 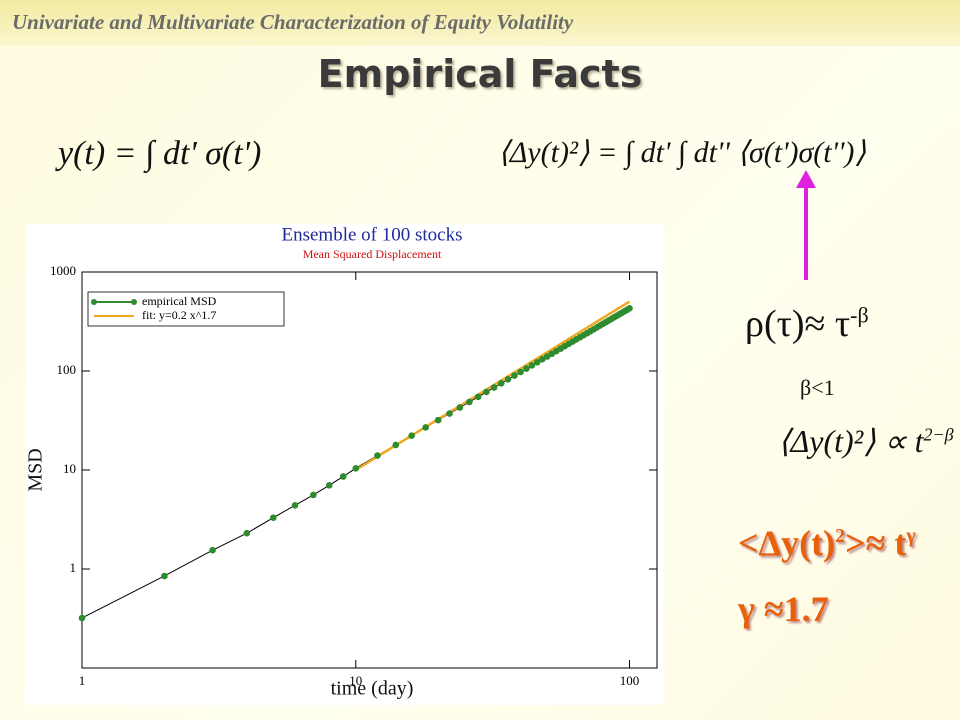 What do you see at coordinates (480, 74) in the screenshot?
I see `slide-title: Empirical Facts` at bounding box center [480, 74].